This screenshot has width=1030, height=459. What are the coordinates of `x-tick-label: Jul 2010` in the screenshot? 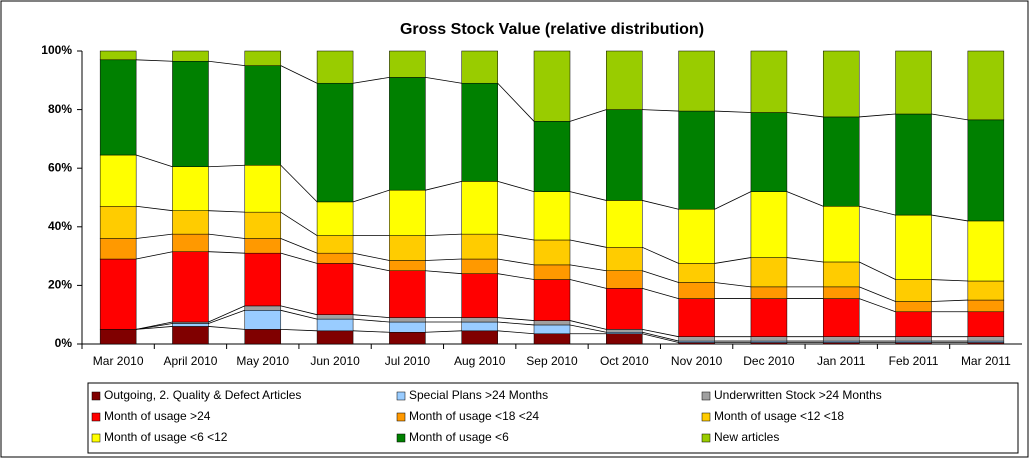 It's located at (408, 361).